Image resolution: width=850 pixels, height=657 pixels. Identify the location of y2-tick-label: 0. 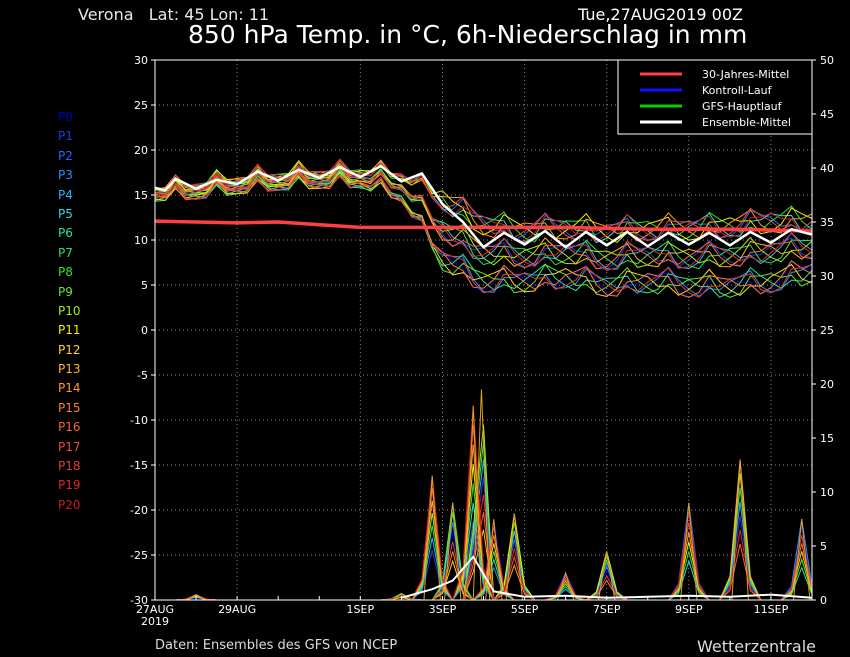
(823, 600).